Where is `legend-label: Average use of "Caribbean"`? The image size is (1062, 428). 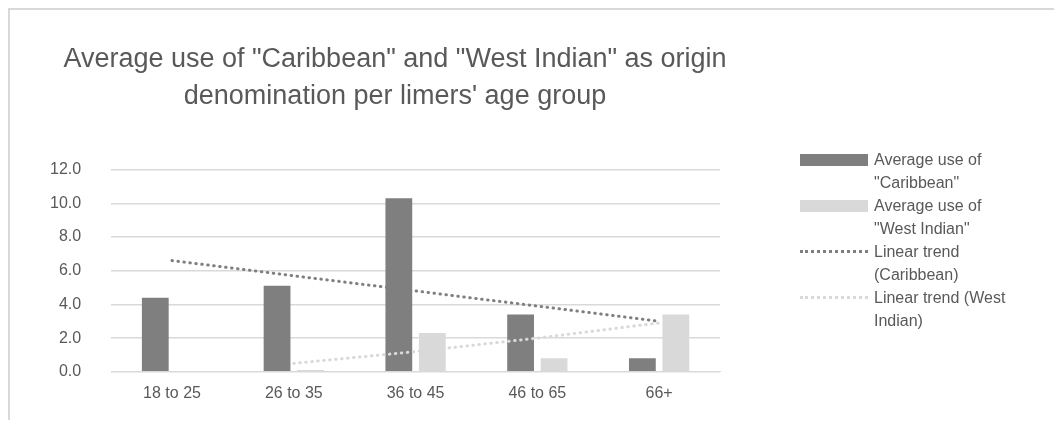
legend-label: Average use of "Caribbean" is located at coordinates (928, 171).